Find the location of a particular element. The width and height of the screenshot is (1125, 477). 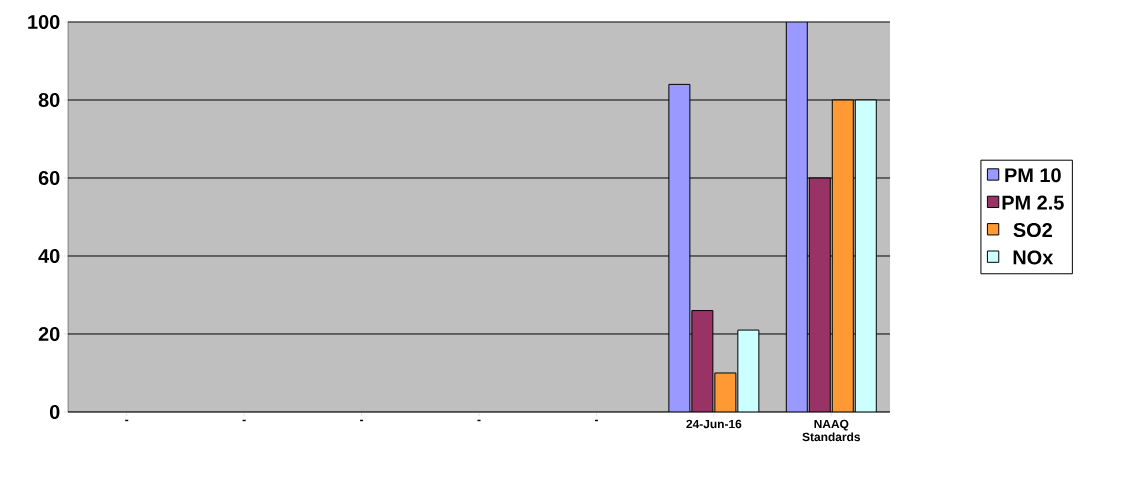

y-tick-label: 60 is located at coordinates (49, 178).